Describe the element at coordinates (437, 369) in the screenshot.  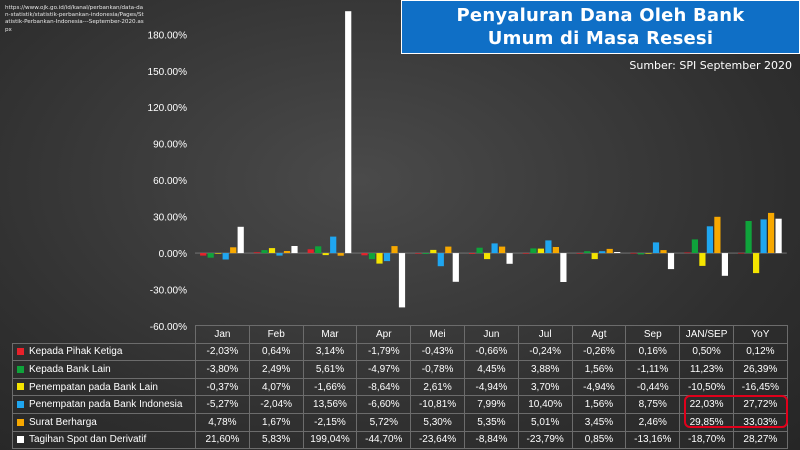
I see `table-cell: -0,78%` at that location.